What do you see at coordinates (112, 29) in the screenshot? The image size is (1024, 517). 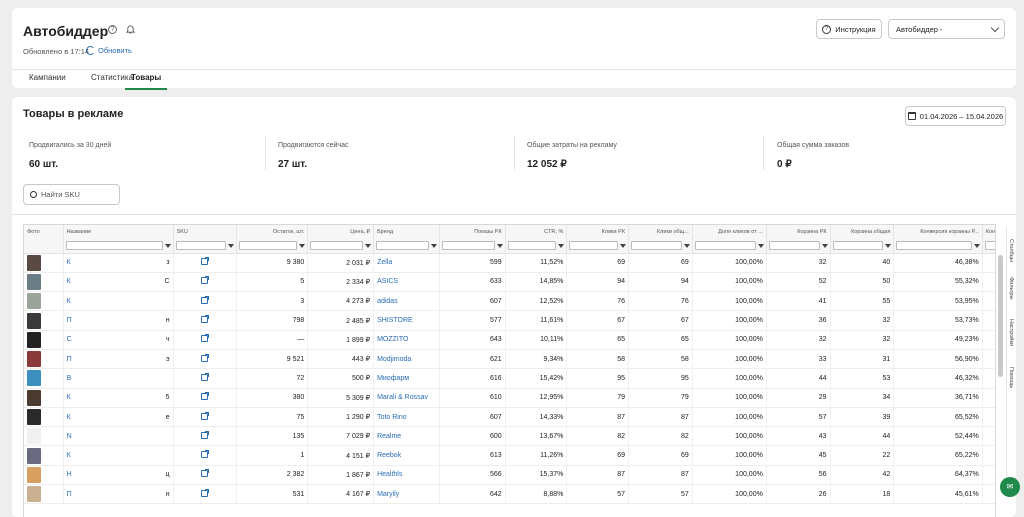 I see `help-icon: ?` at bounding box center [112, 29].